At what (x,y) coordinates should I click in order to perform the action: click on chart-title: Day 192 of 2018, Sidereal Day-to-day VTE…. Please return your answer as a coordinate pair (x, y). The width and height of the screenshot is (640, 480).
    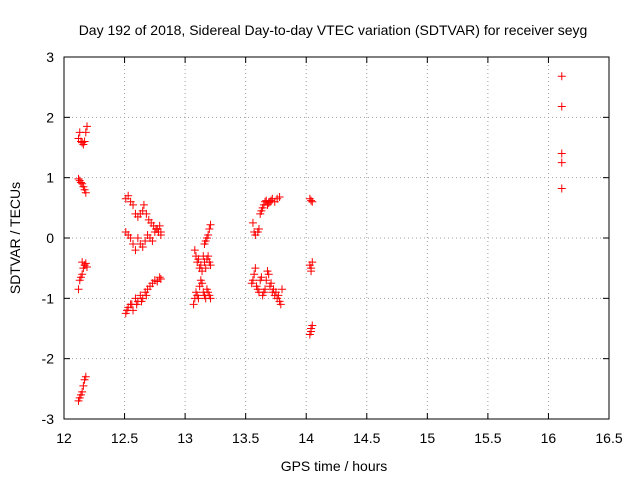
    Looking at the image, I should click on (333, 30).